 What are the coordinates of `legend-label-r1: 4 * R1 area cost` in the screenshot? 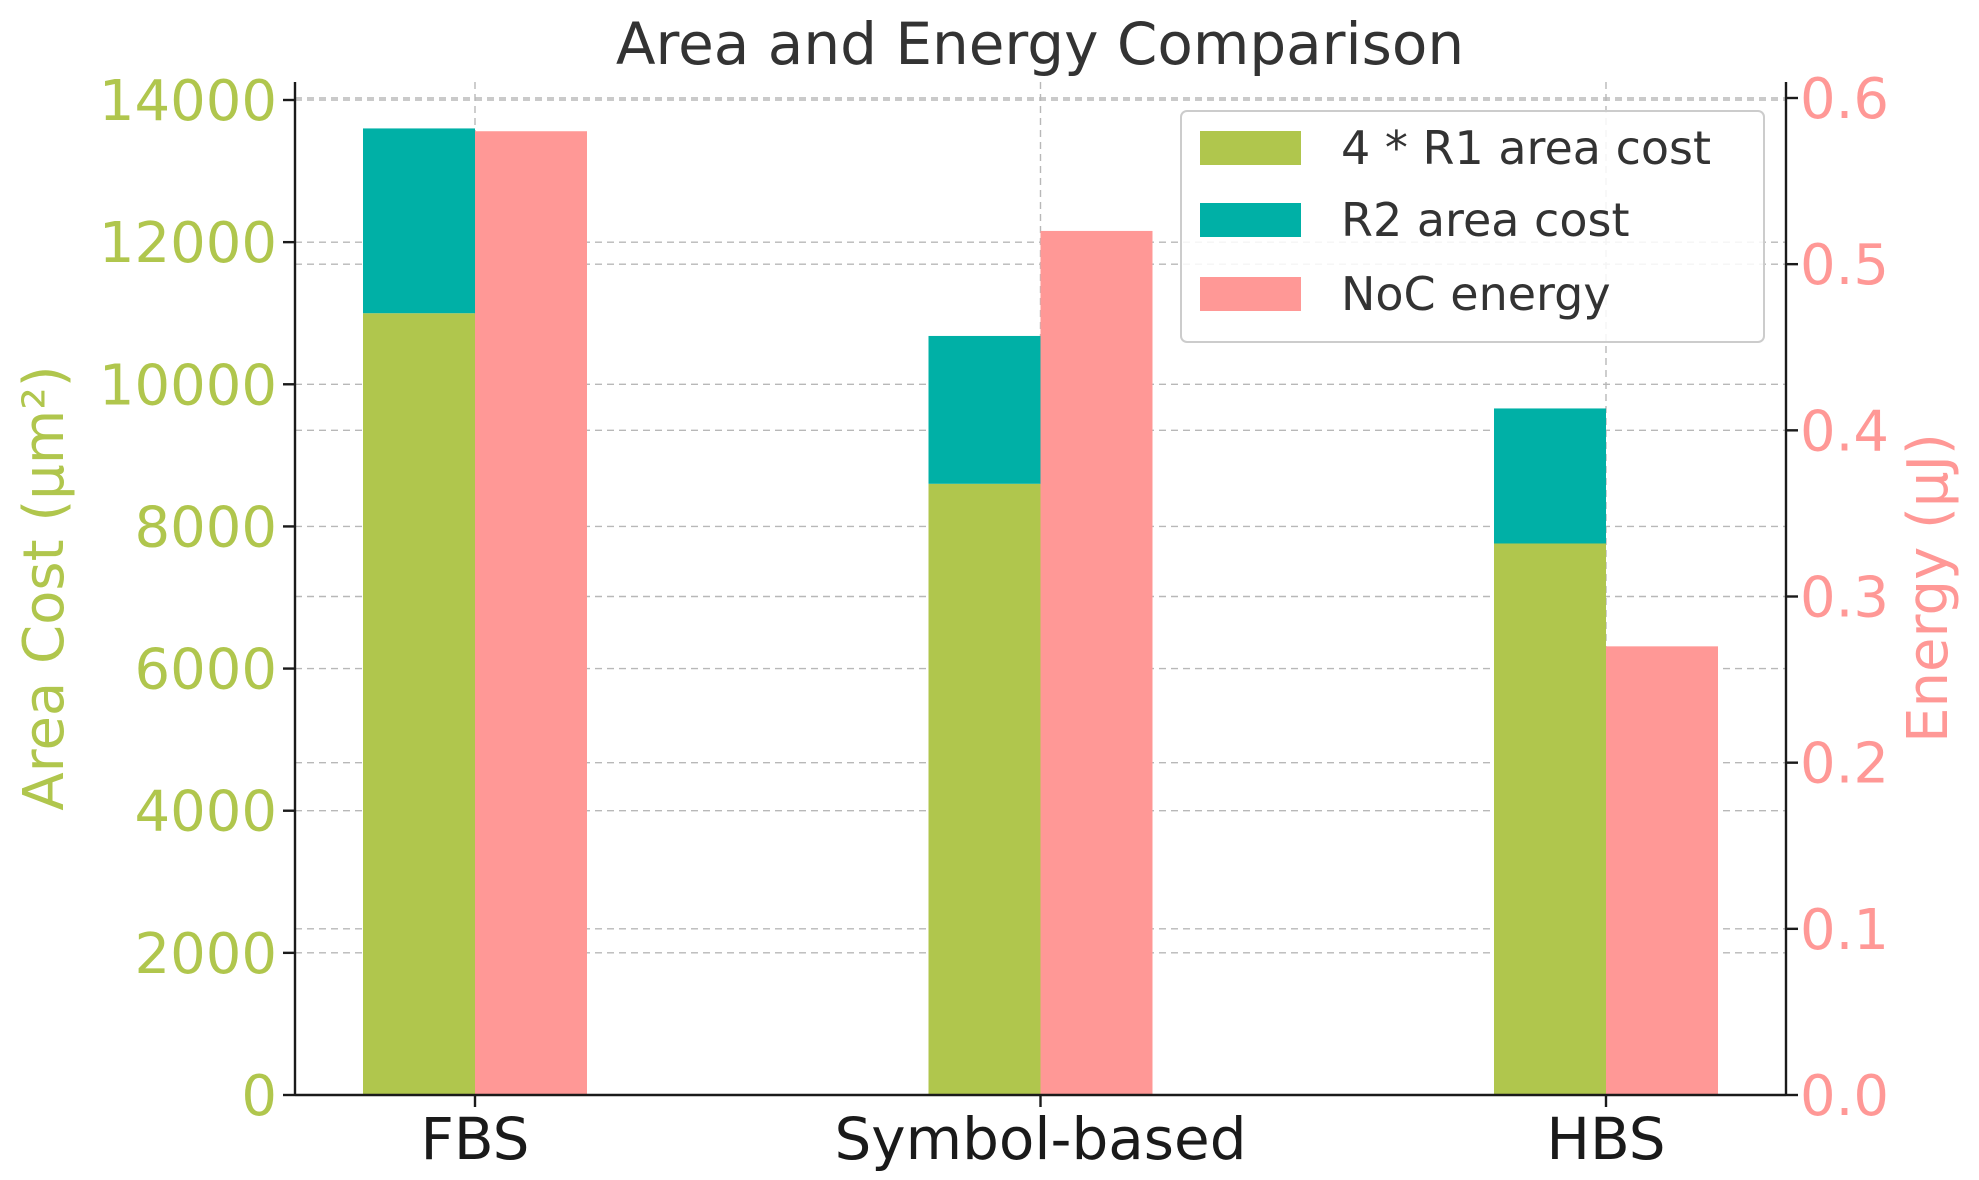 It's located at (1526, 148).